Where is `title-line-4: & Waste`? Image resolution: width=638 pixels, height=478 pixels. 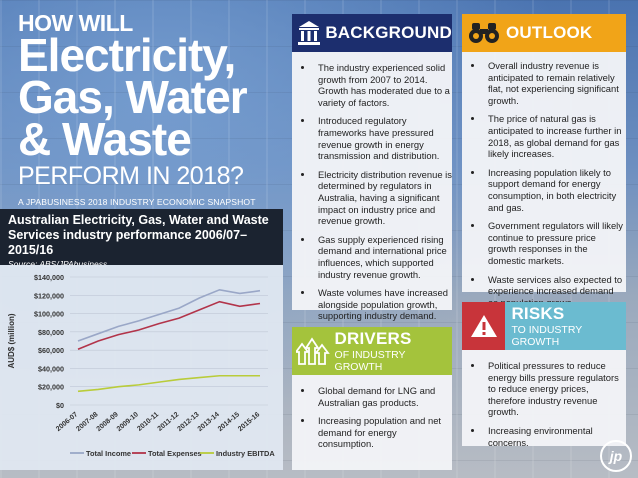 title-line-4: & Waste is located at coordinates (105, 139).